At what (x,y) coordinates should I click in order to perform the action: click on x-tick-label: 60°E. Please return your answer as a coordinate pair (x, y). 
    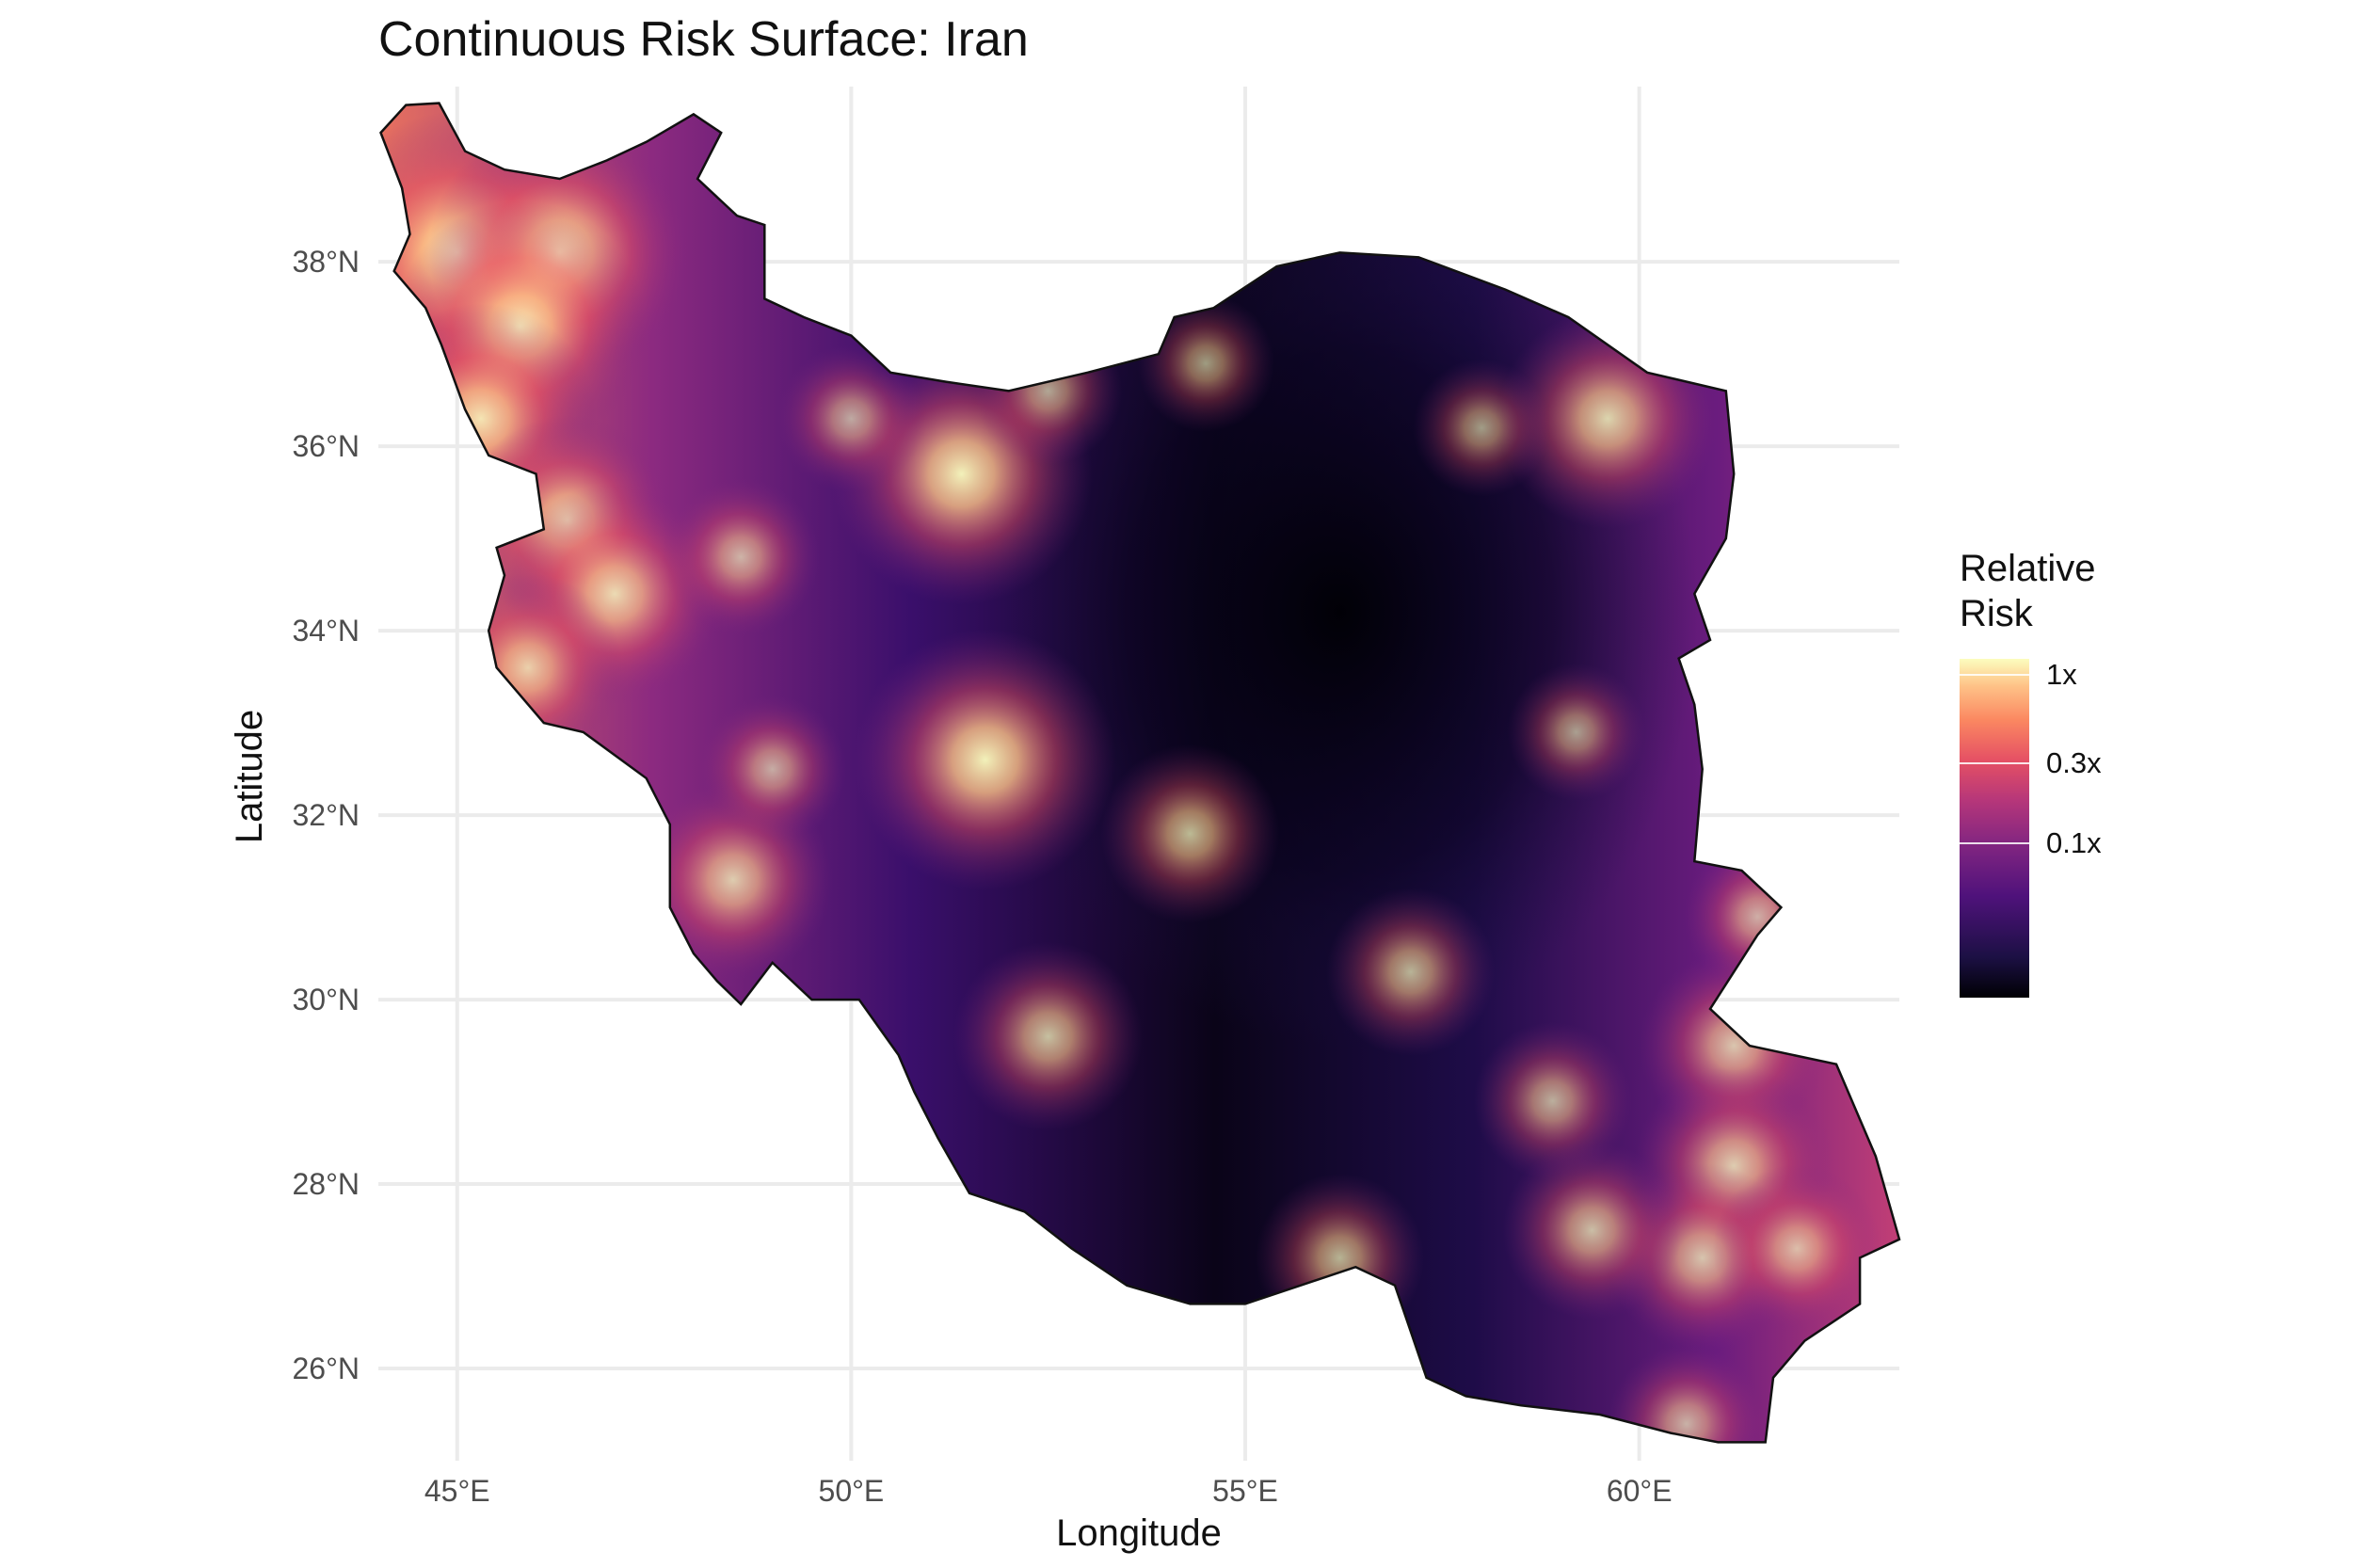
    Looking at the image, I should click on (1640, 1491).